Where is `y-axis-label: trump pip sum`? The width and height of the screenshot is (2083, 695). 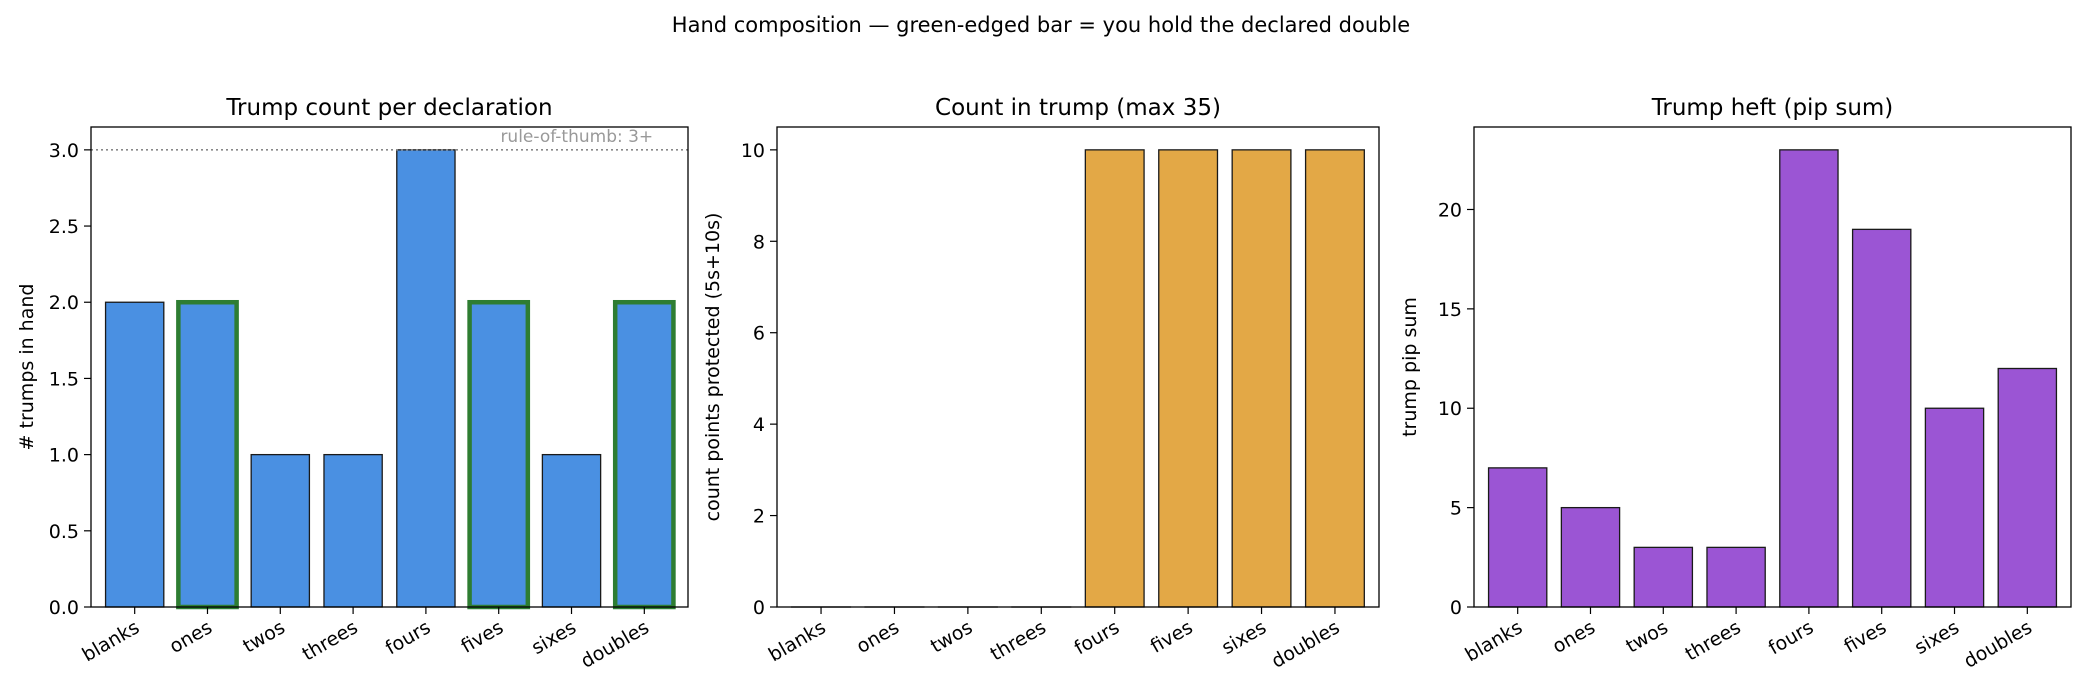 y-axis-label: trump pip sum is located at coordinates (1410, 367).